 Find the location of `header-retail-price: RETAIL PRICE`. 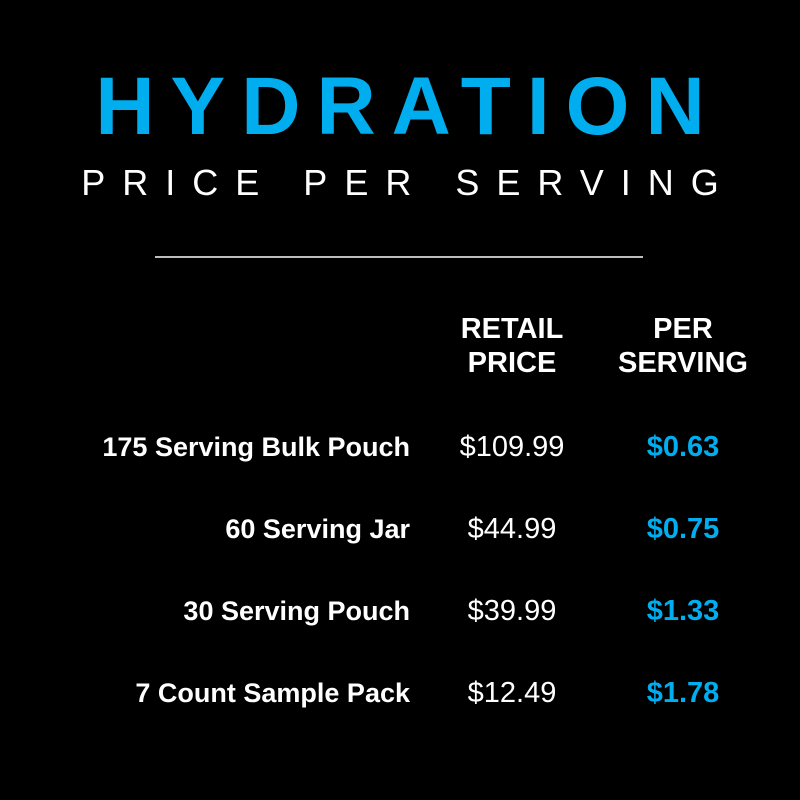

header-retail-price: RETAIL PRICE is located at coordinates (512, 346).